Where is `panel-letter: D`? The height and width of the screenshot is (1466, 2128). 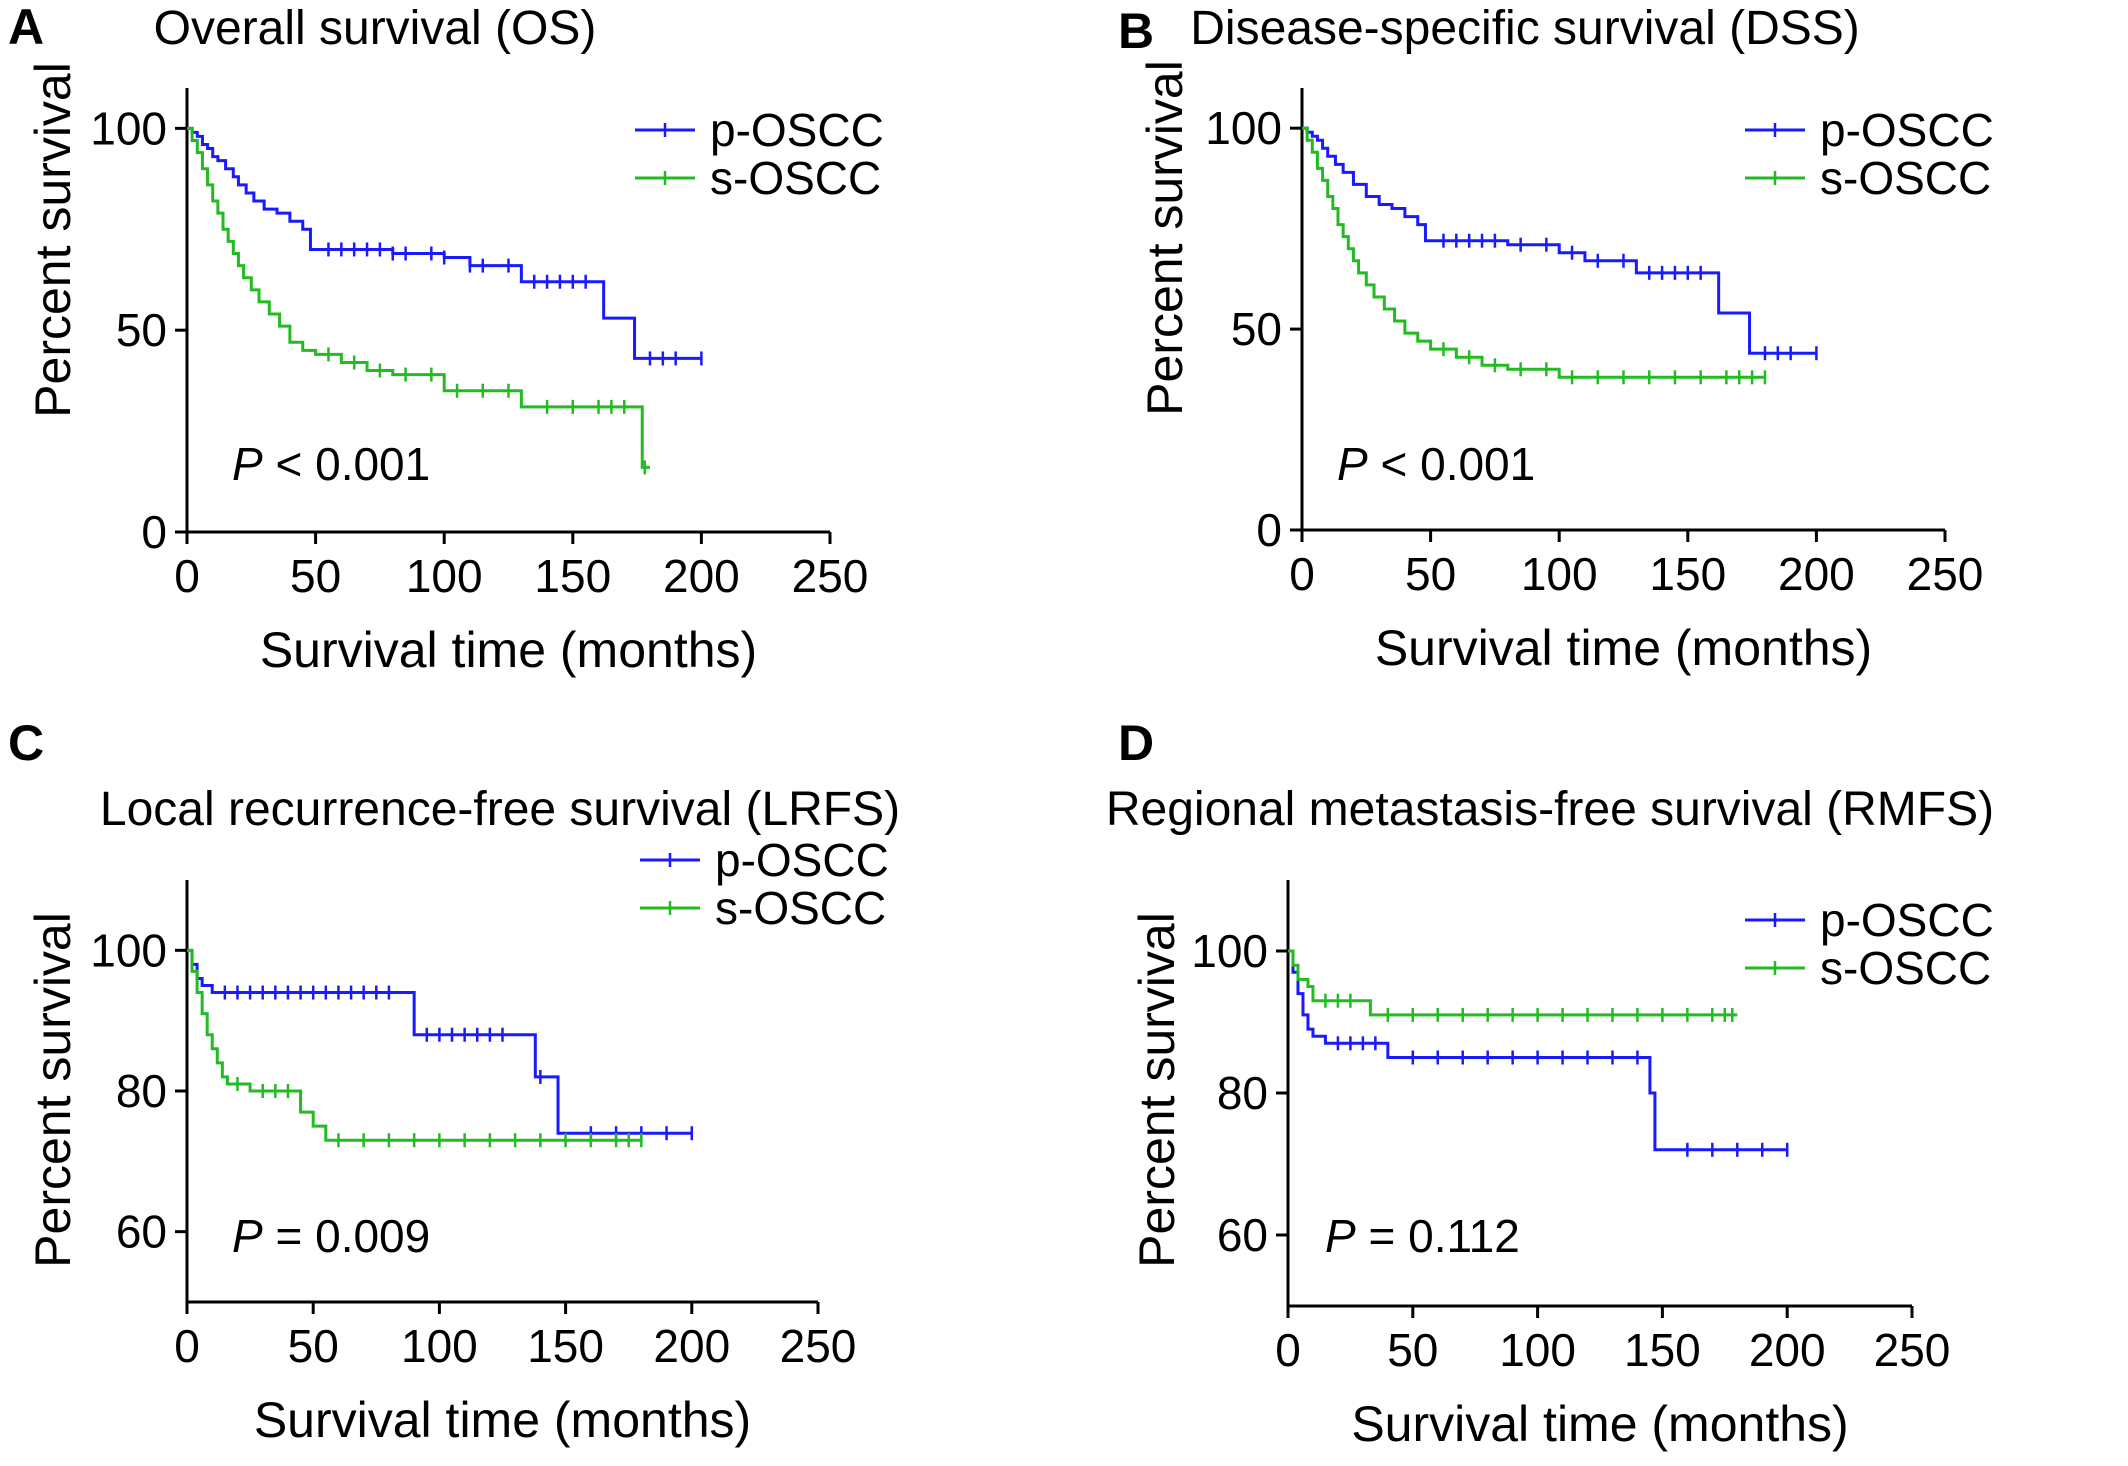
panel-letter: D is located at coordinates (1136, 743).